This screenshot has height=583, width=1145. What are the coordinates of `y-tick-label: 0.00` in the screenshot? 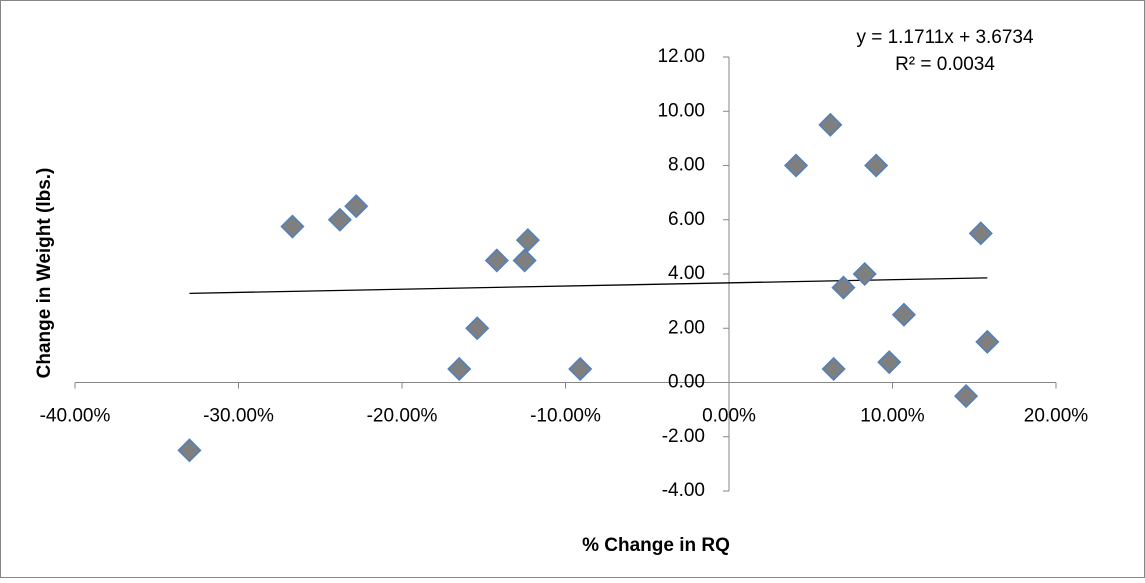 It's located at (686, 382).